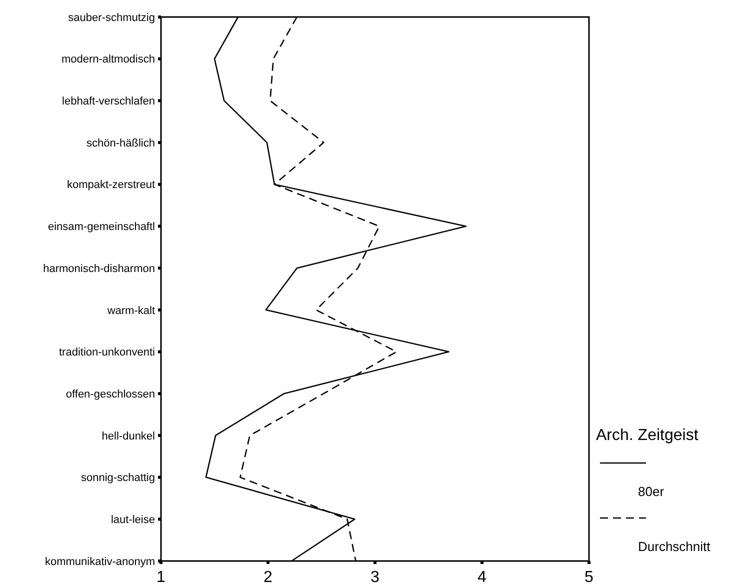 The image size is (748, 587). What do you see at coordinates (132, 520) in the screenshot?
I see `y-tick-label: laut-leise` at bounding box center [132, 520].